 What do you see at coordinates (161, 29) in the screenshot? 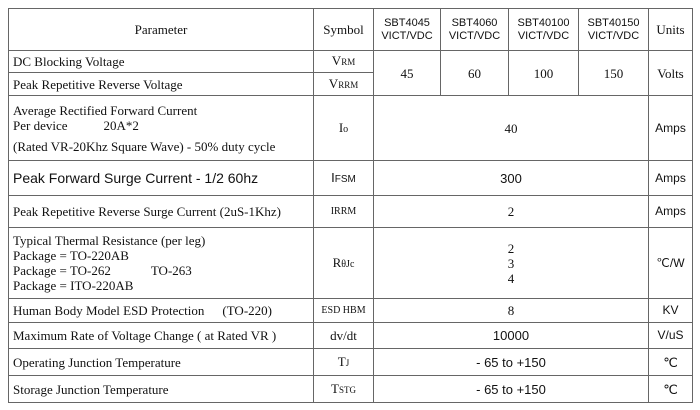
I see `header-cell: Parameter` at bounding box center [161, 29].